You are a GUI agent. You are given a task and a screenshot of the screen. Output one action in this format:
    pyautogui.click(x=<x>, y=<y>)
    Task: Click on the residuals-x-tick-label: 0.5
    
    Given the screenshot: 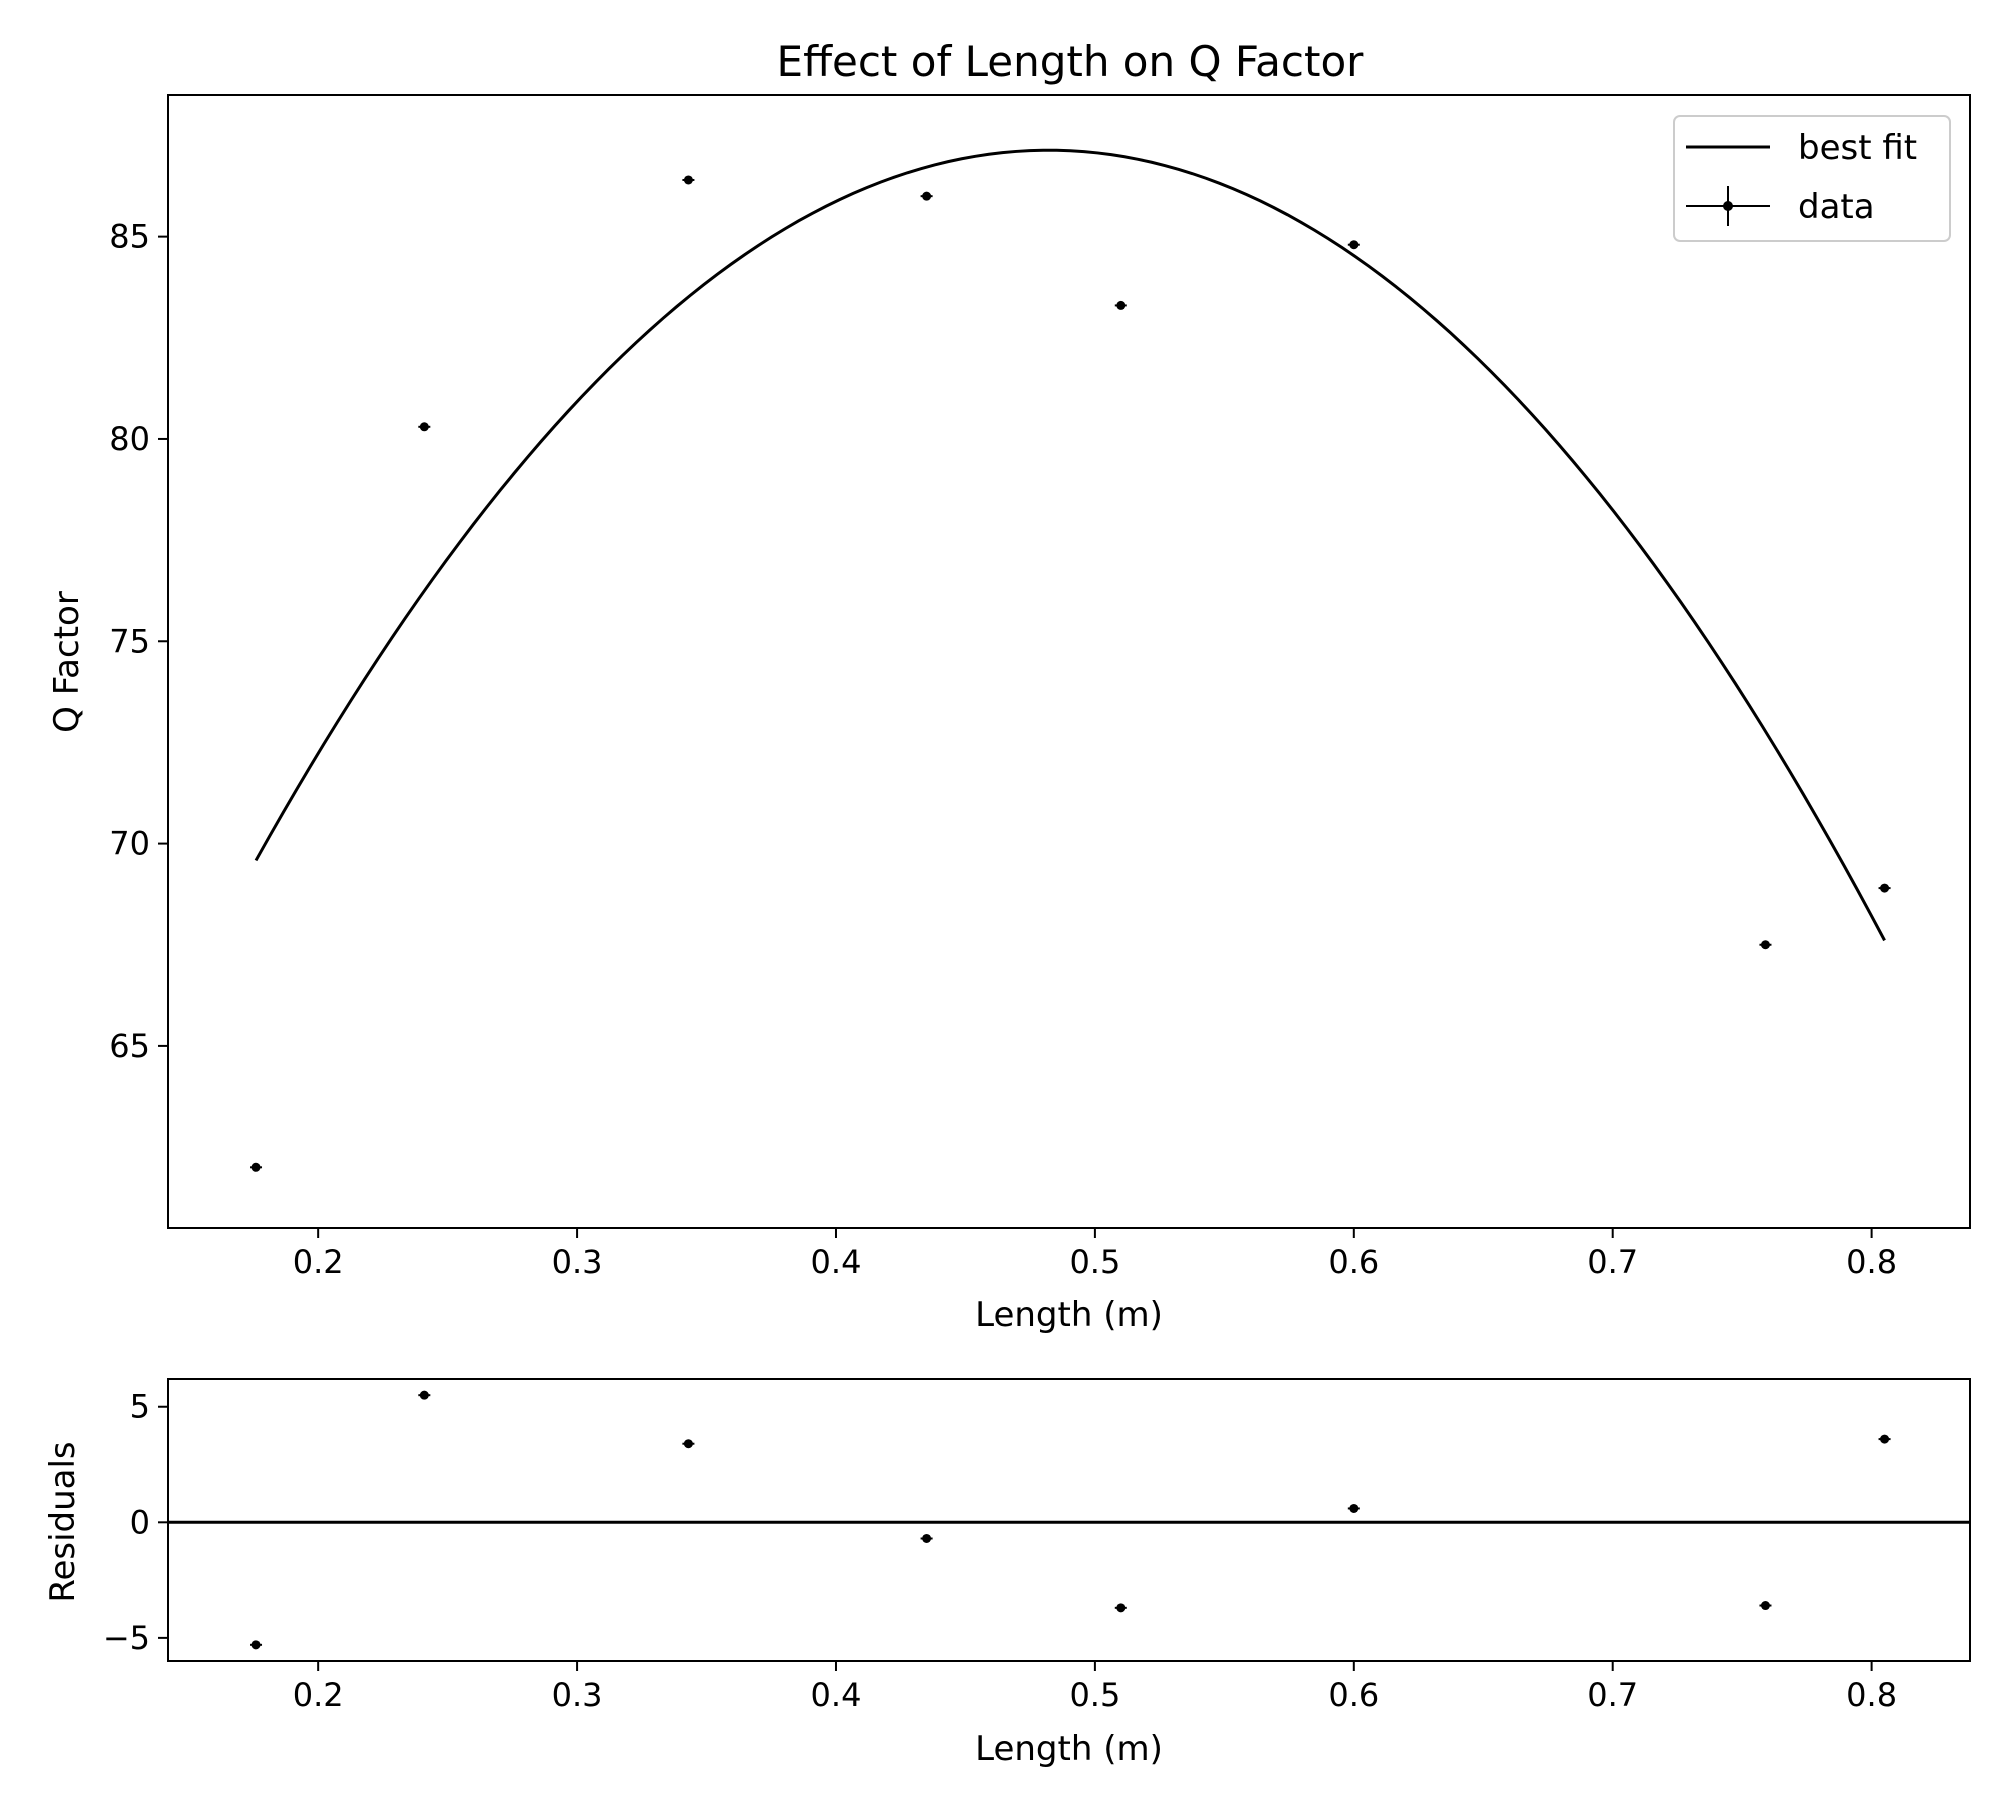 What is the action you would take?
    pyautogui.click(x=1094, y=1695)
    